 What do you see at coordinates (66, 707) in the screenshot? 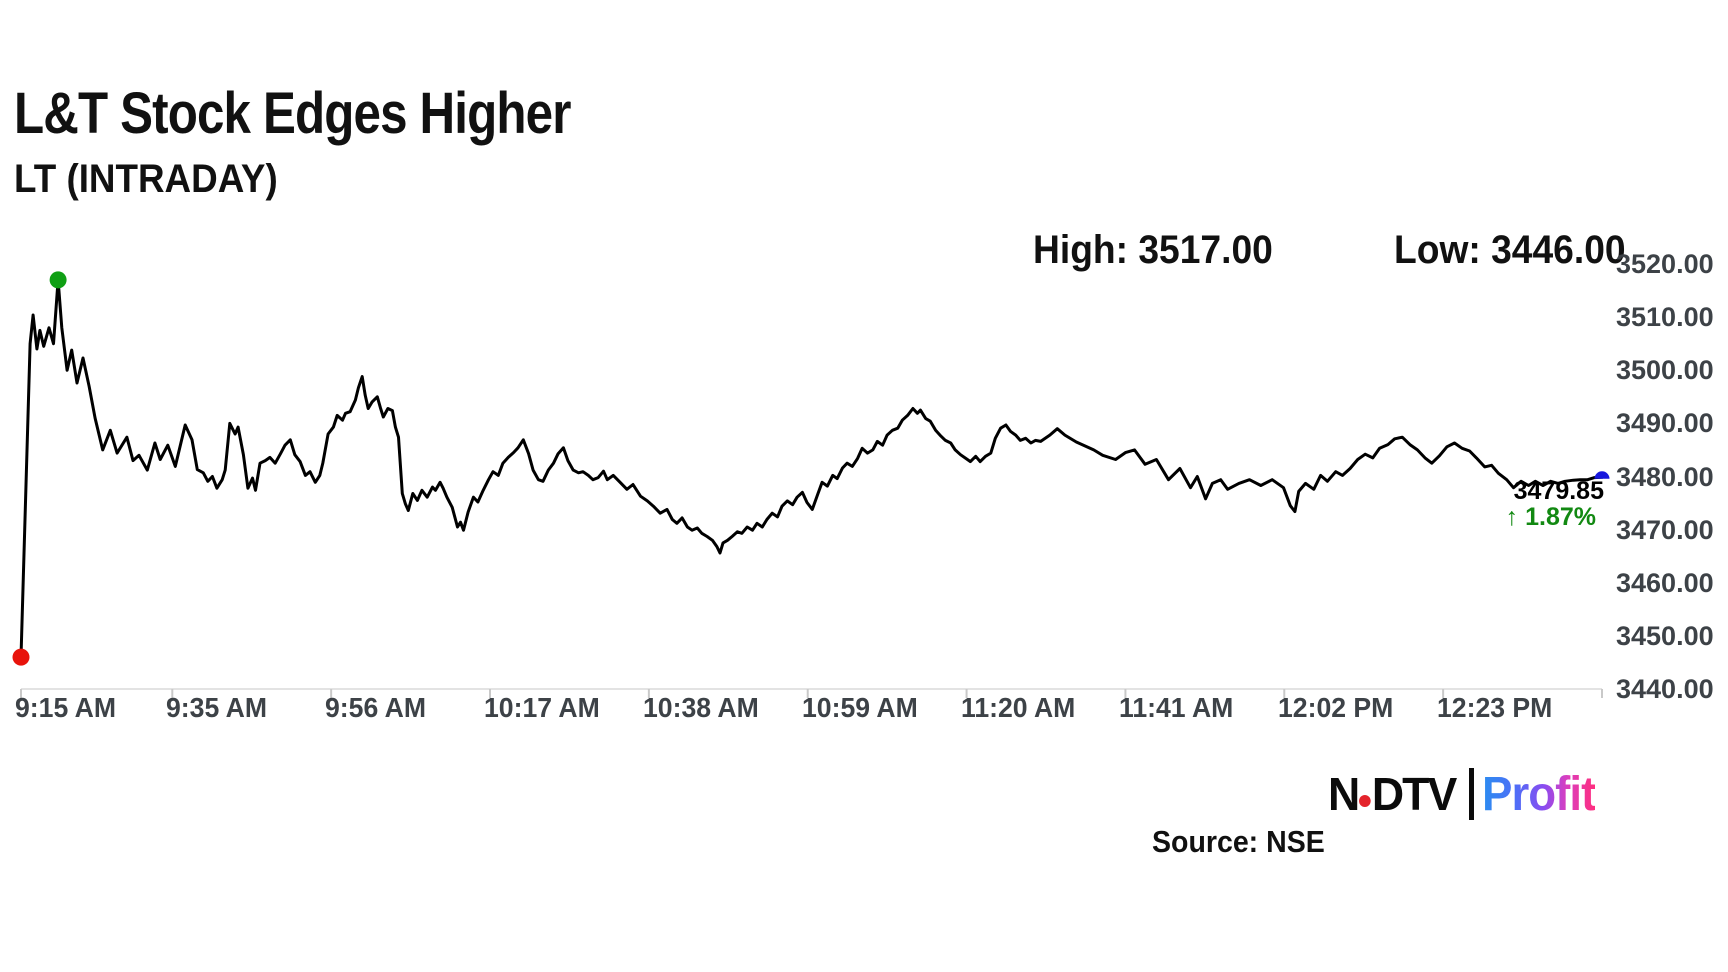
I see `x-tick-label: 9:15 AM` at bounding box center [66, 707].